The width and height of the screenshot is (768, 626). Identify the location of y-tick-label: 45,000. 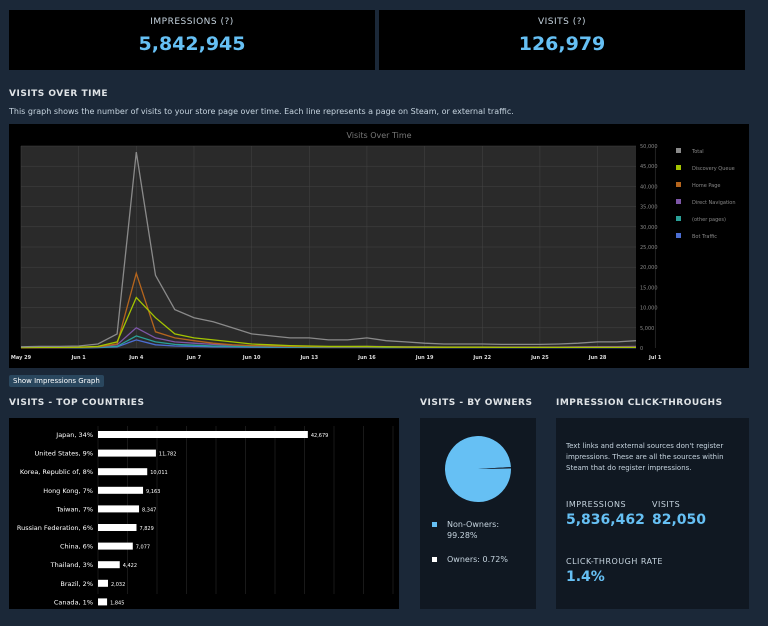
(649, 167).